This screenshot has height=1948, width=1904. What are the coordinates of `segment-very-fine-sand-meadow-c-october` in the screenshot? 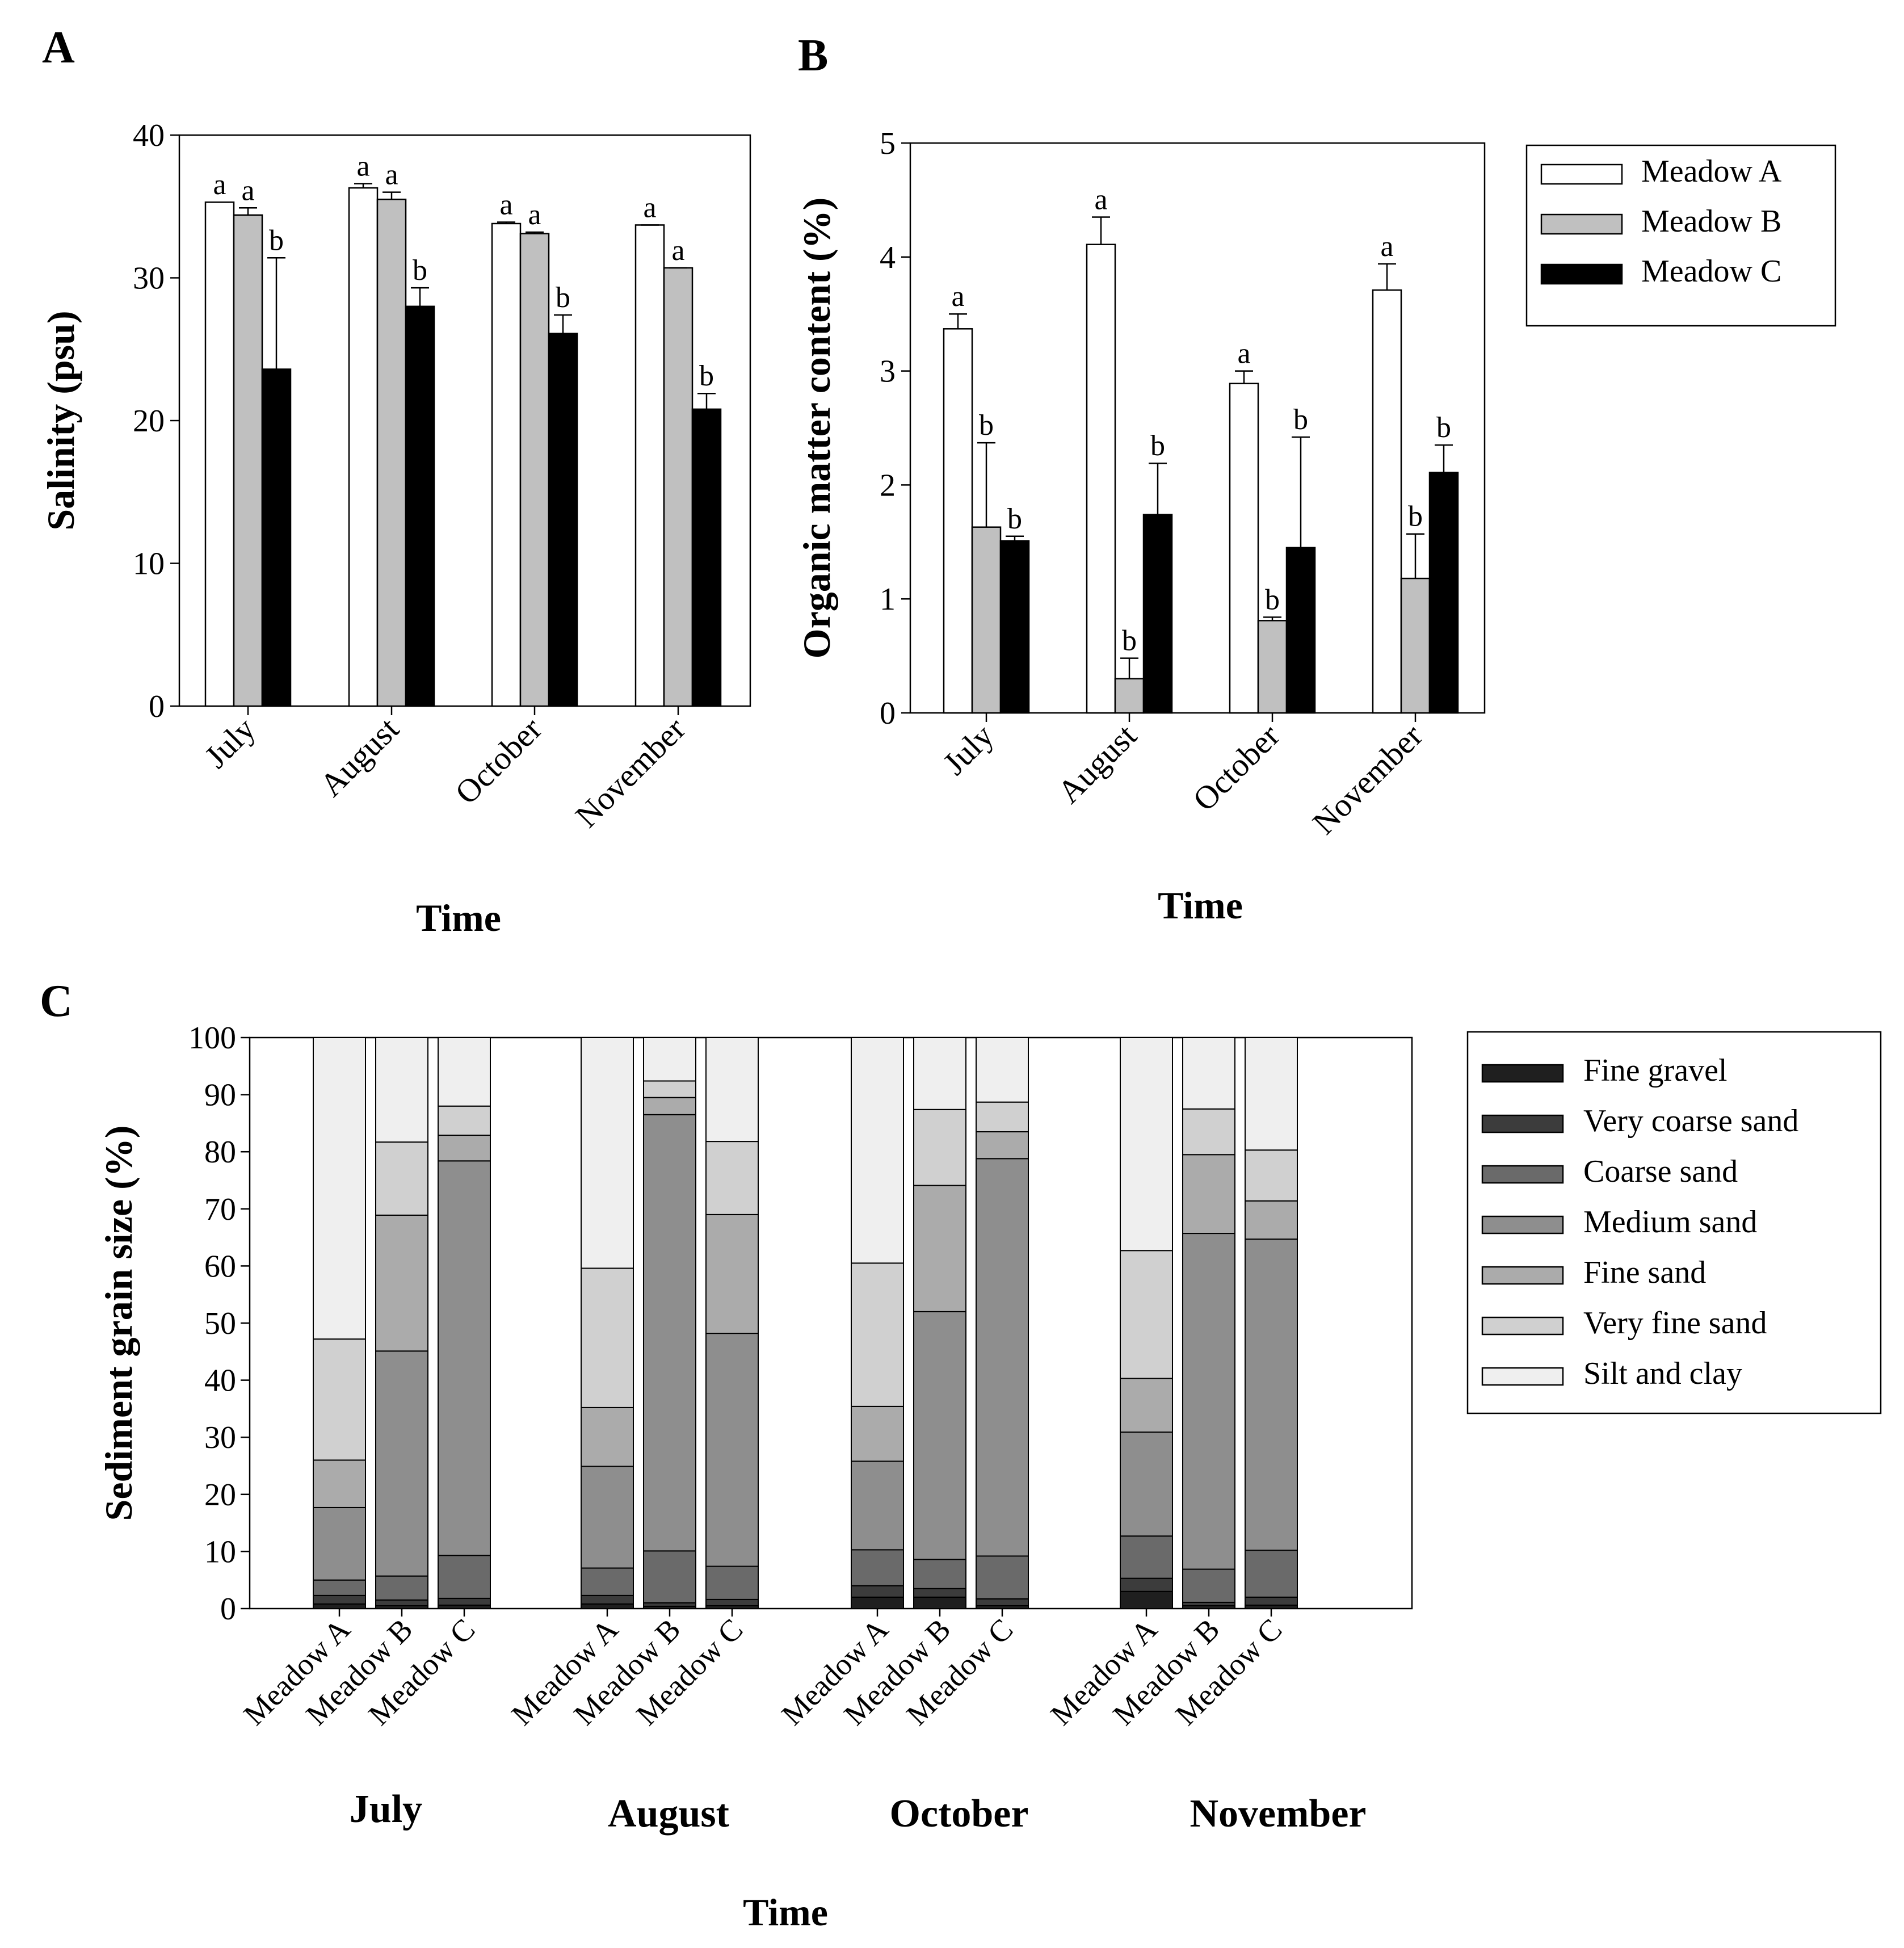 It's located at (1002, 1117).